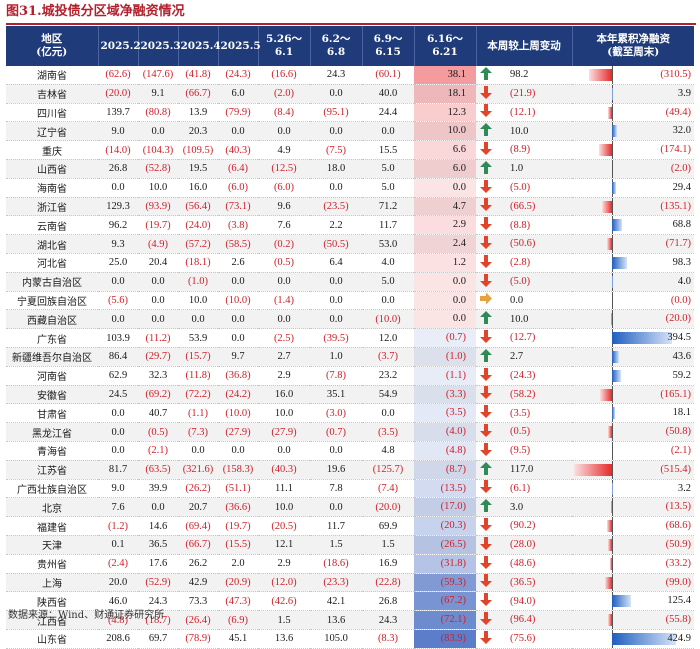 The height and width of the screenshot is (649, 700). I want to click on value-cell: 10.0, so click(284, 413).